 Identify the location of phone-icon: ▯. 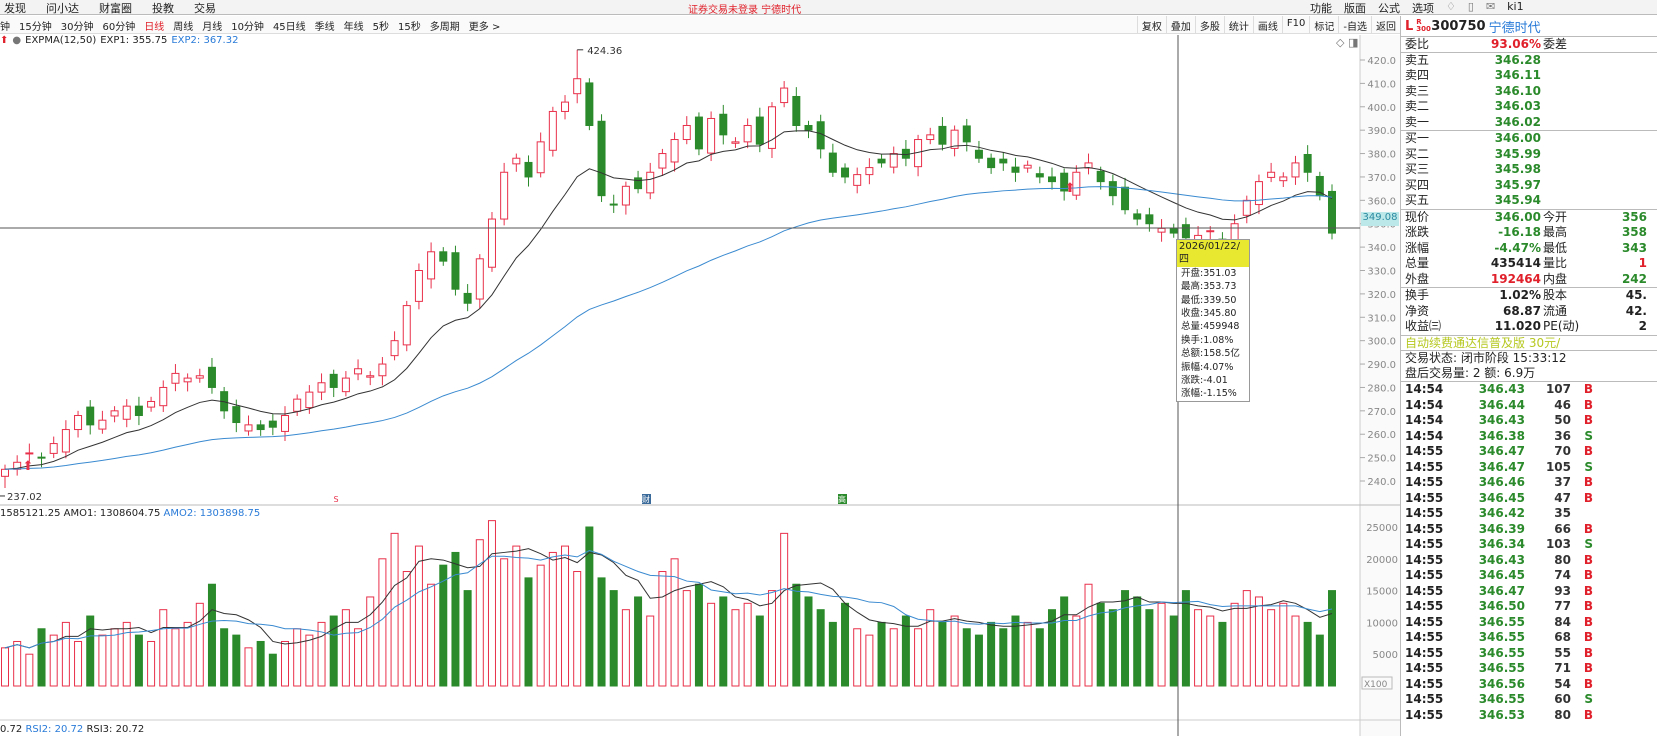
(1470, 6).